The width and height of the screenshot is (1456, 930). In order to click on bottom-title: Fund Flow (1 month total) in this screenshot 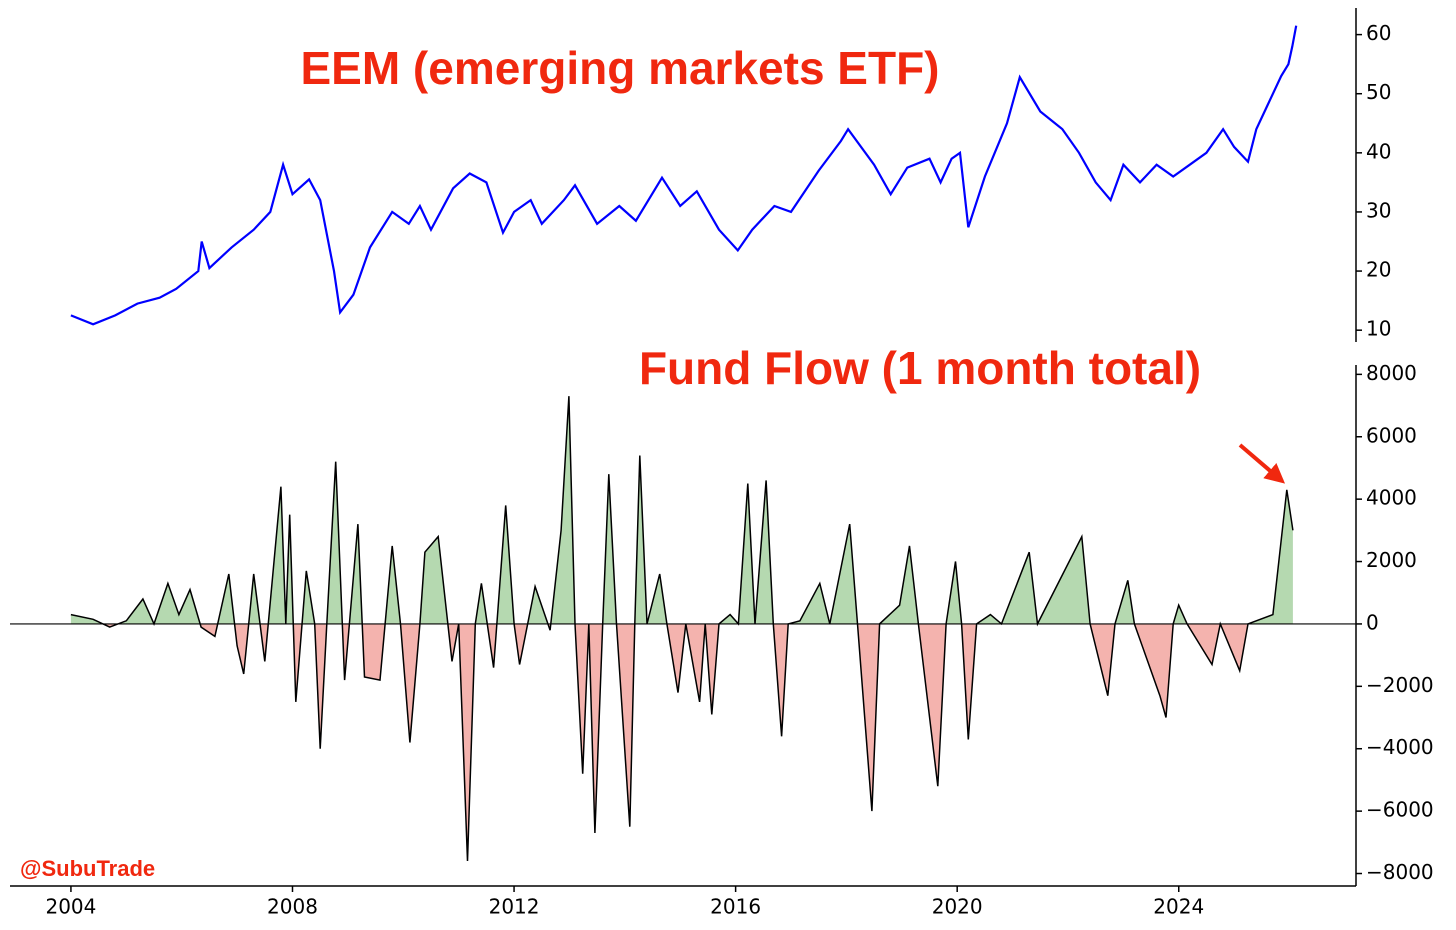, I will do `click(920, 368)`.